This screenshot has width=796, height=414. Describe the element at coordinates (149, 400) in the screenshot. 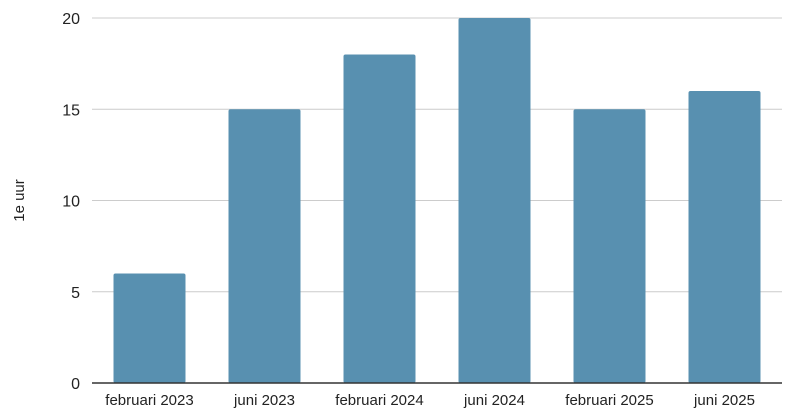

I see `x-category-label: februari 2023` at that location.